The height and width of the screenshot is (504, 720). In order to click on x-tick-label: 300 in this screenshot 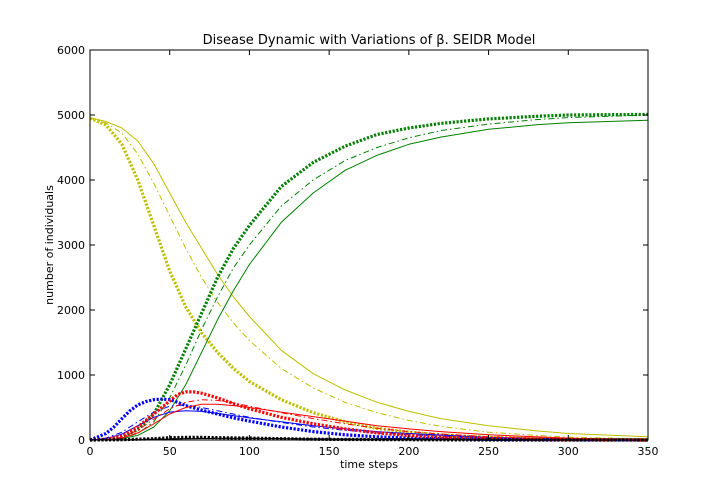, I will do `click(568, 451)`.